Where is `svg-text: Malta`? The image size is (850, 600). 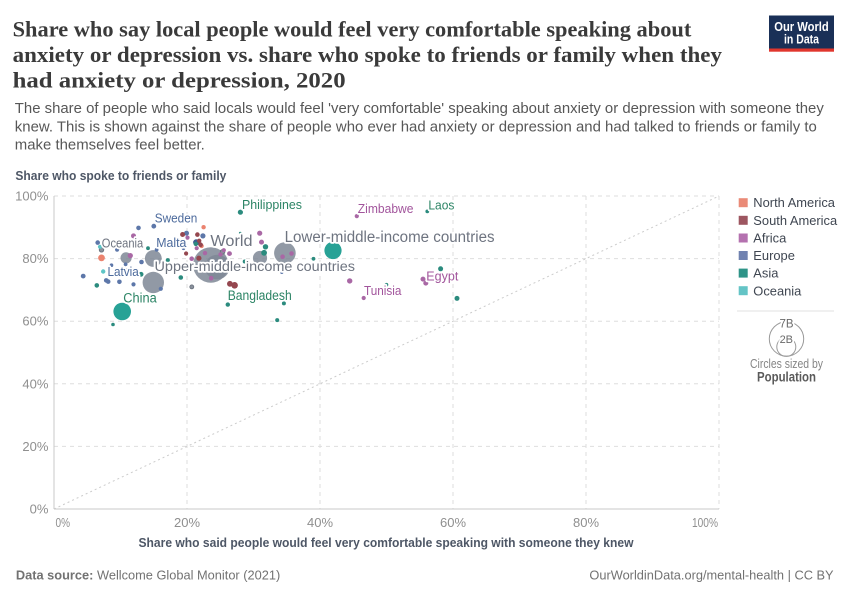
svg-text: Malta is located at coordinates (171, 242).